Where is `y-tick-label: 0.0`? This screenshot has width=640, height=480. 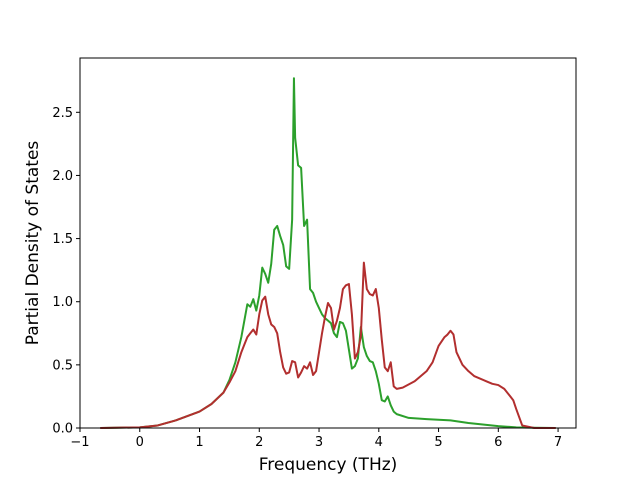
y-tick-label: 0.0 is located at coordinates (62, 429).